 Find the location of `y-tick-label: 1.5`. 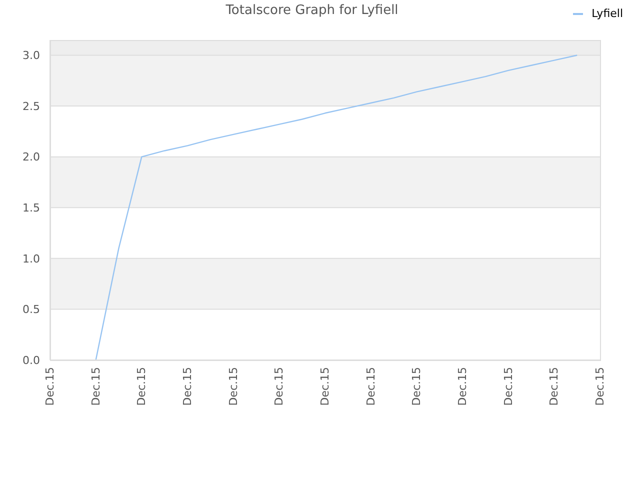

y-tick-label: 1.5 is located at coordinates (31, 208).